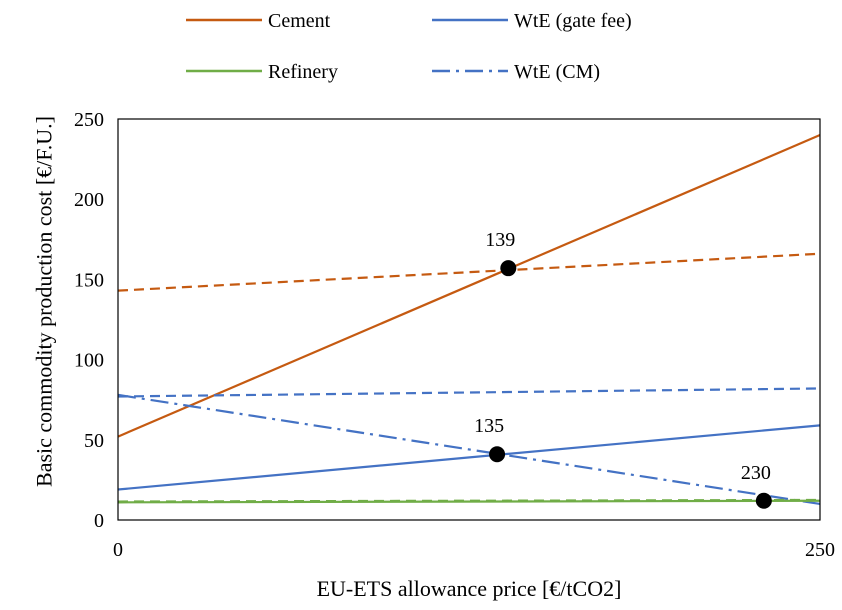 The height and width of the screenshot is (610, 842). I want to click on y-tick-label: 250, so click(89, 120).